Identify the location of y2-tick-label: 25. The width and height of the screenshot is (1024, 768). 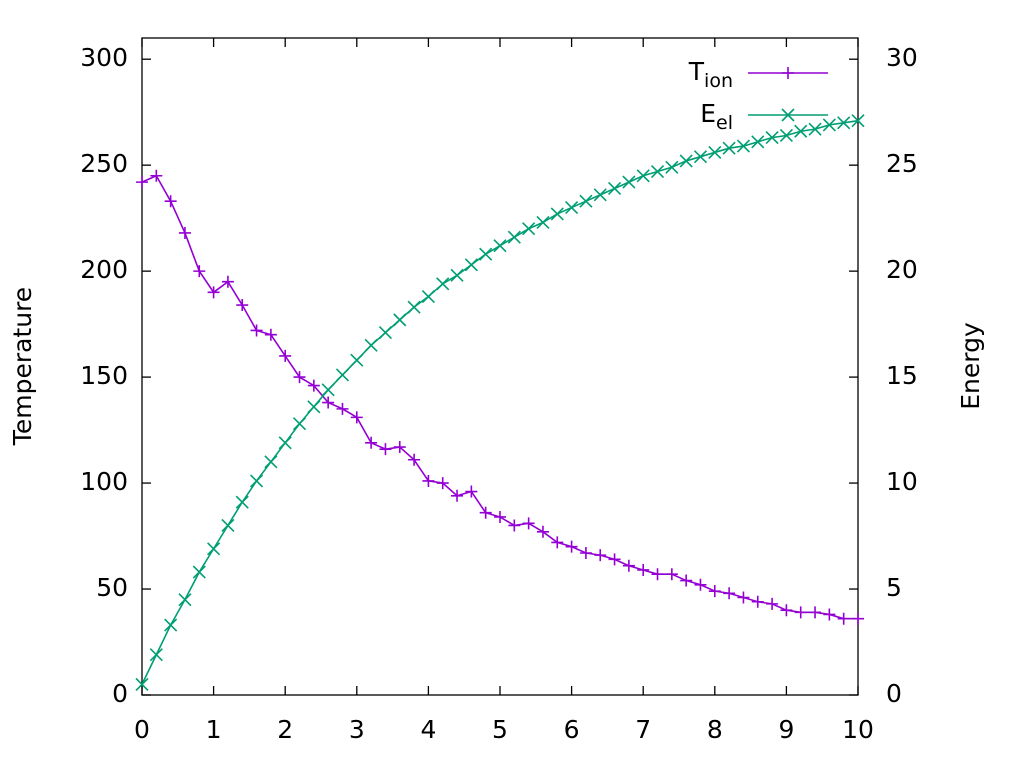
(902, 163).